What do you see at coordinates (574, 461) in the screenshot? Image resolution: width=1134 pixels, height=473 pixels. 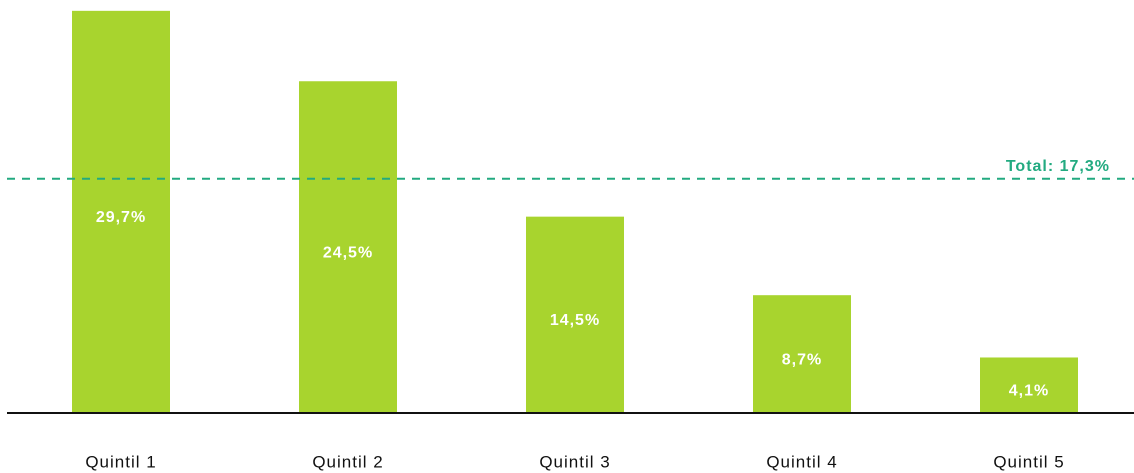 I see `x-tick-label: Quintil 3` at bounding box center [574, 461].